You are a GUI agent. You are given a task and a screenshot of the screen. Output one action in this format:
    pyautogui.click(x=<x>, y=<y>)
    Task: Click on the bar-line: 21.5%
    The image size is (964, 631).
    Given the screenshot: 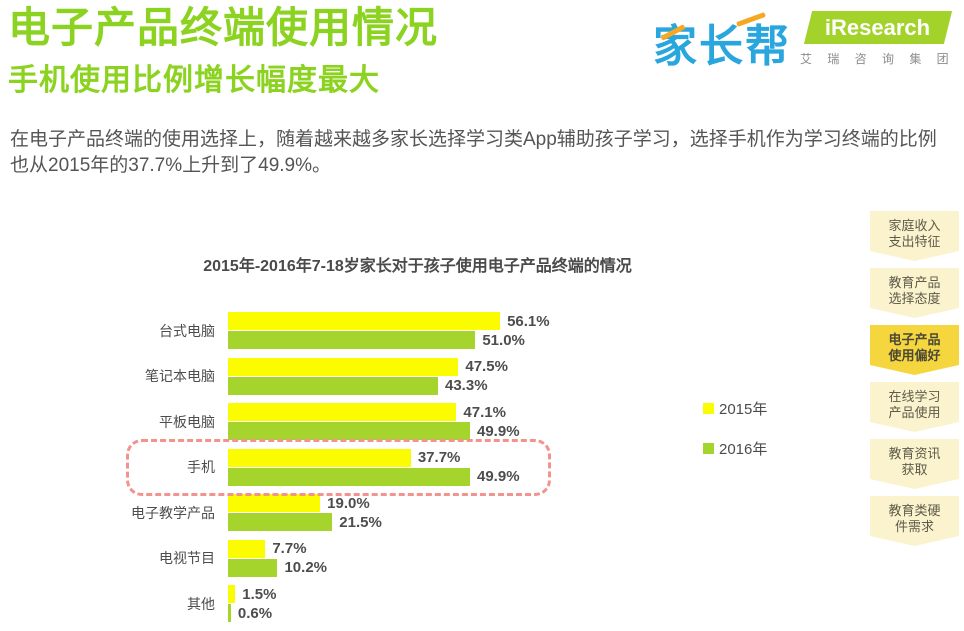 What is the action you would take?
    pyautogui.click(x=305, y=522)
    